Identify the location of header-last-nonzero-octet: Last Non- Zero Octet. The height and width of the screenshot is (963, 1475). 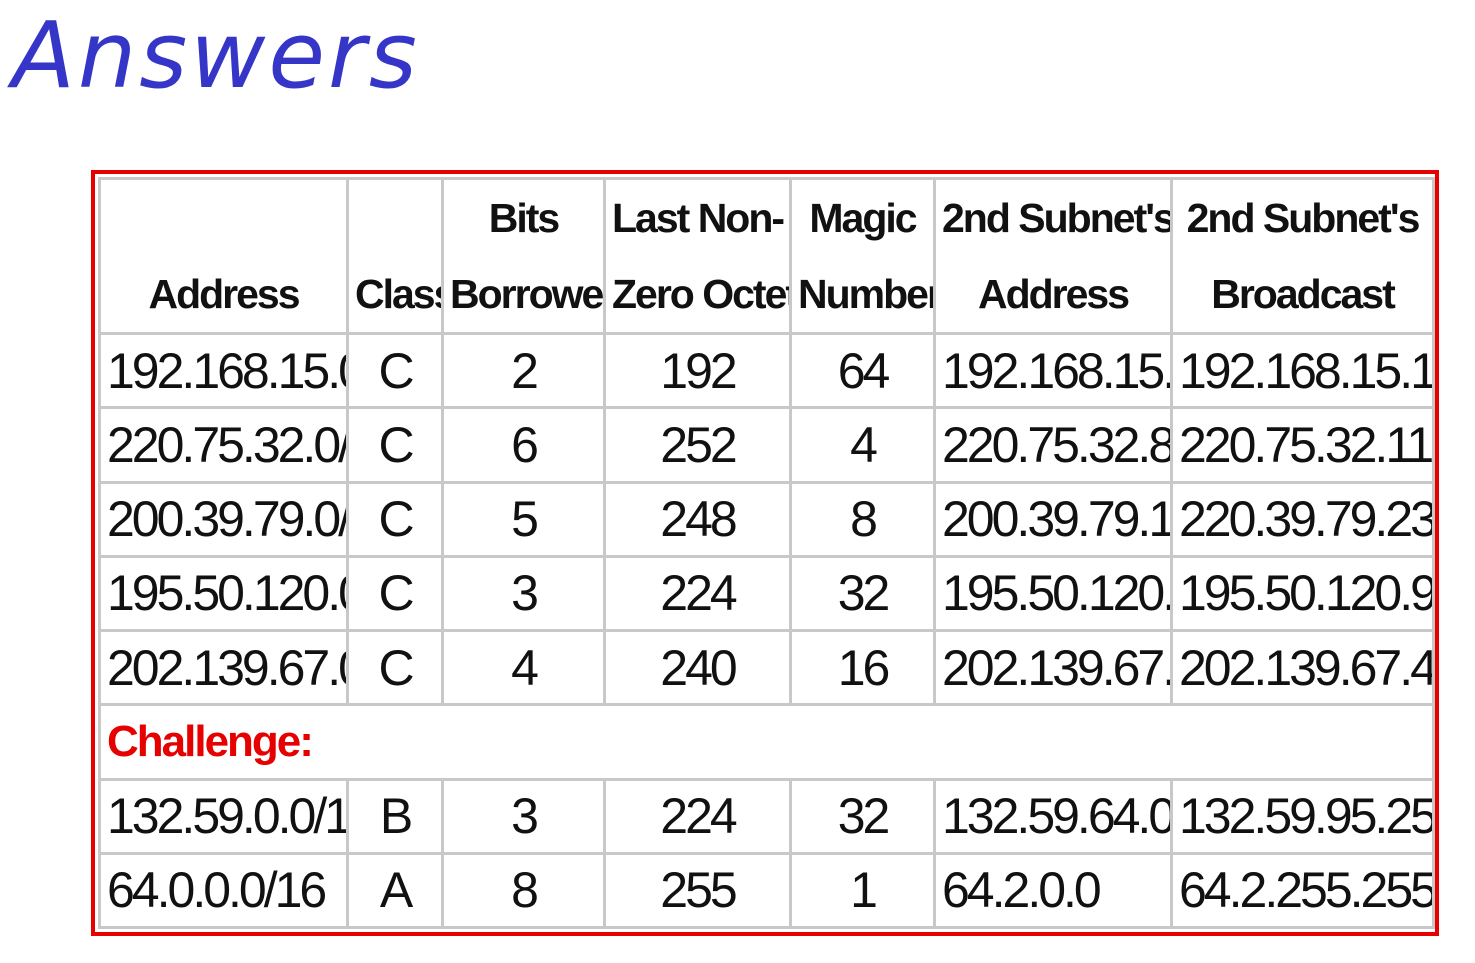
(697, 256).